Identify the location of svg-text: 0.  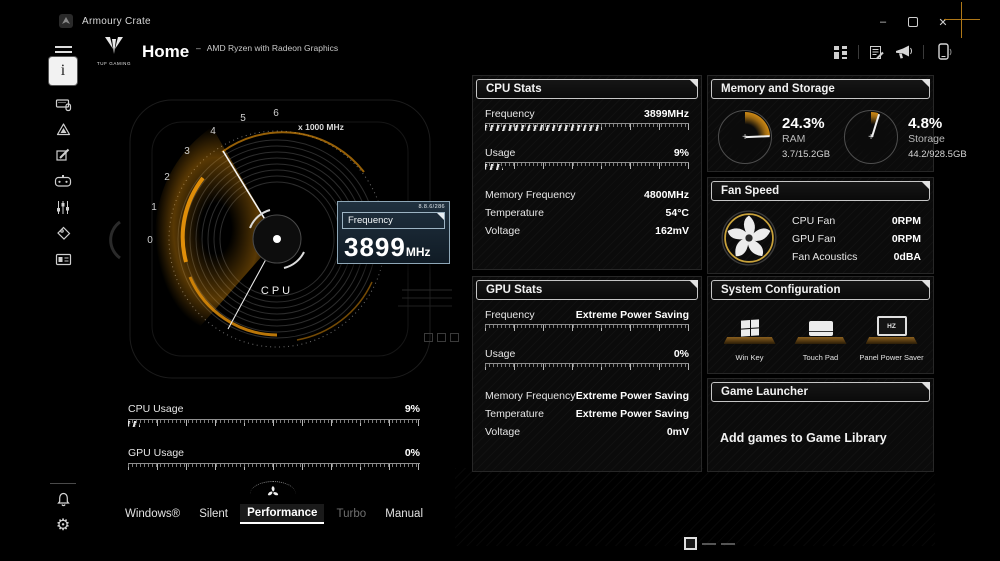
(150, 240).